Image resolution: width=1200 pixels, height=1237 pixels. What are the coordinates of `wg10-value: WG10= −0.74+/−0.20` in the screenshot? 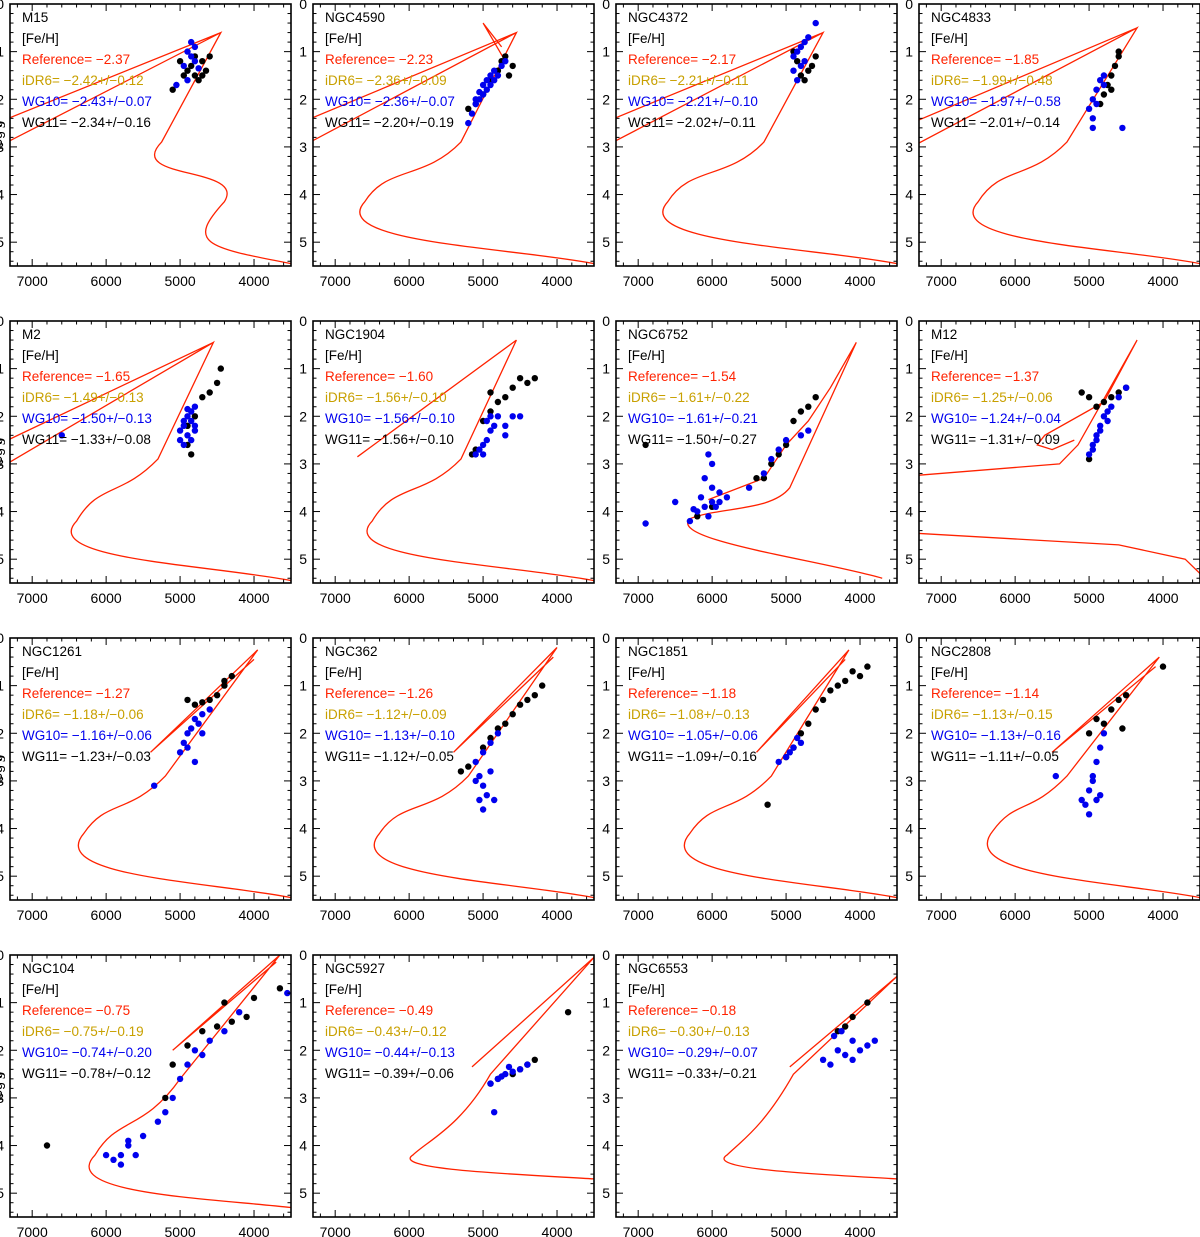 It's located at (87, 1052).